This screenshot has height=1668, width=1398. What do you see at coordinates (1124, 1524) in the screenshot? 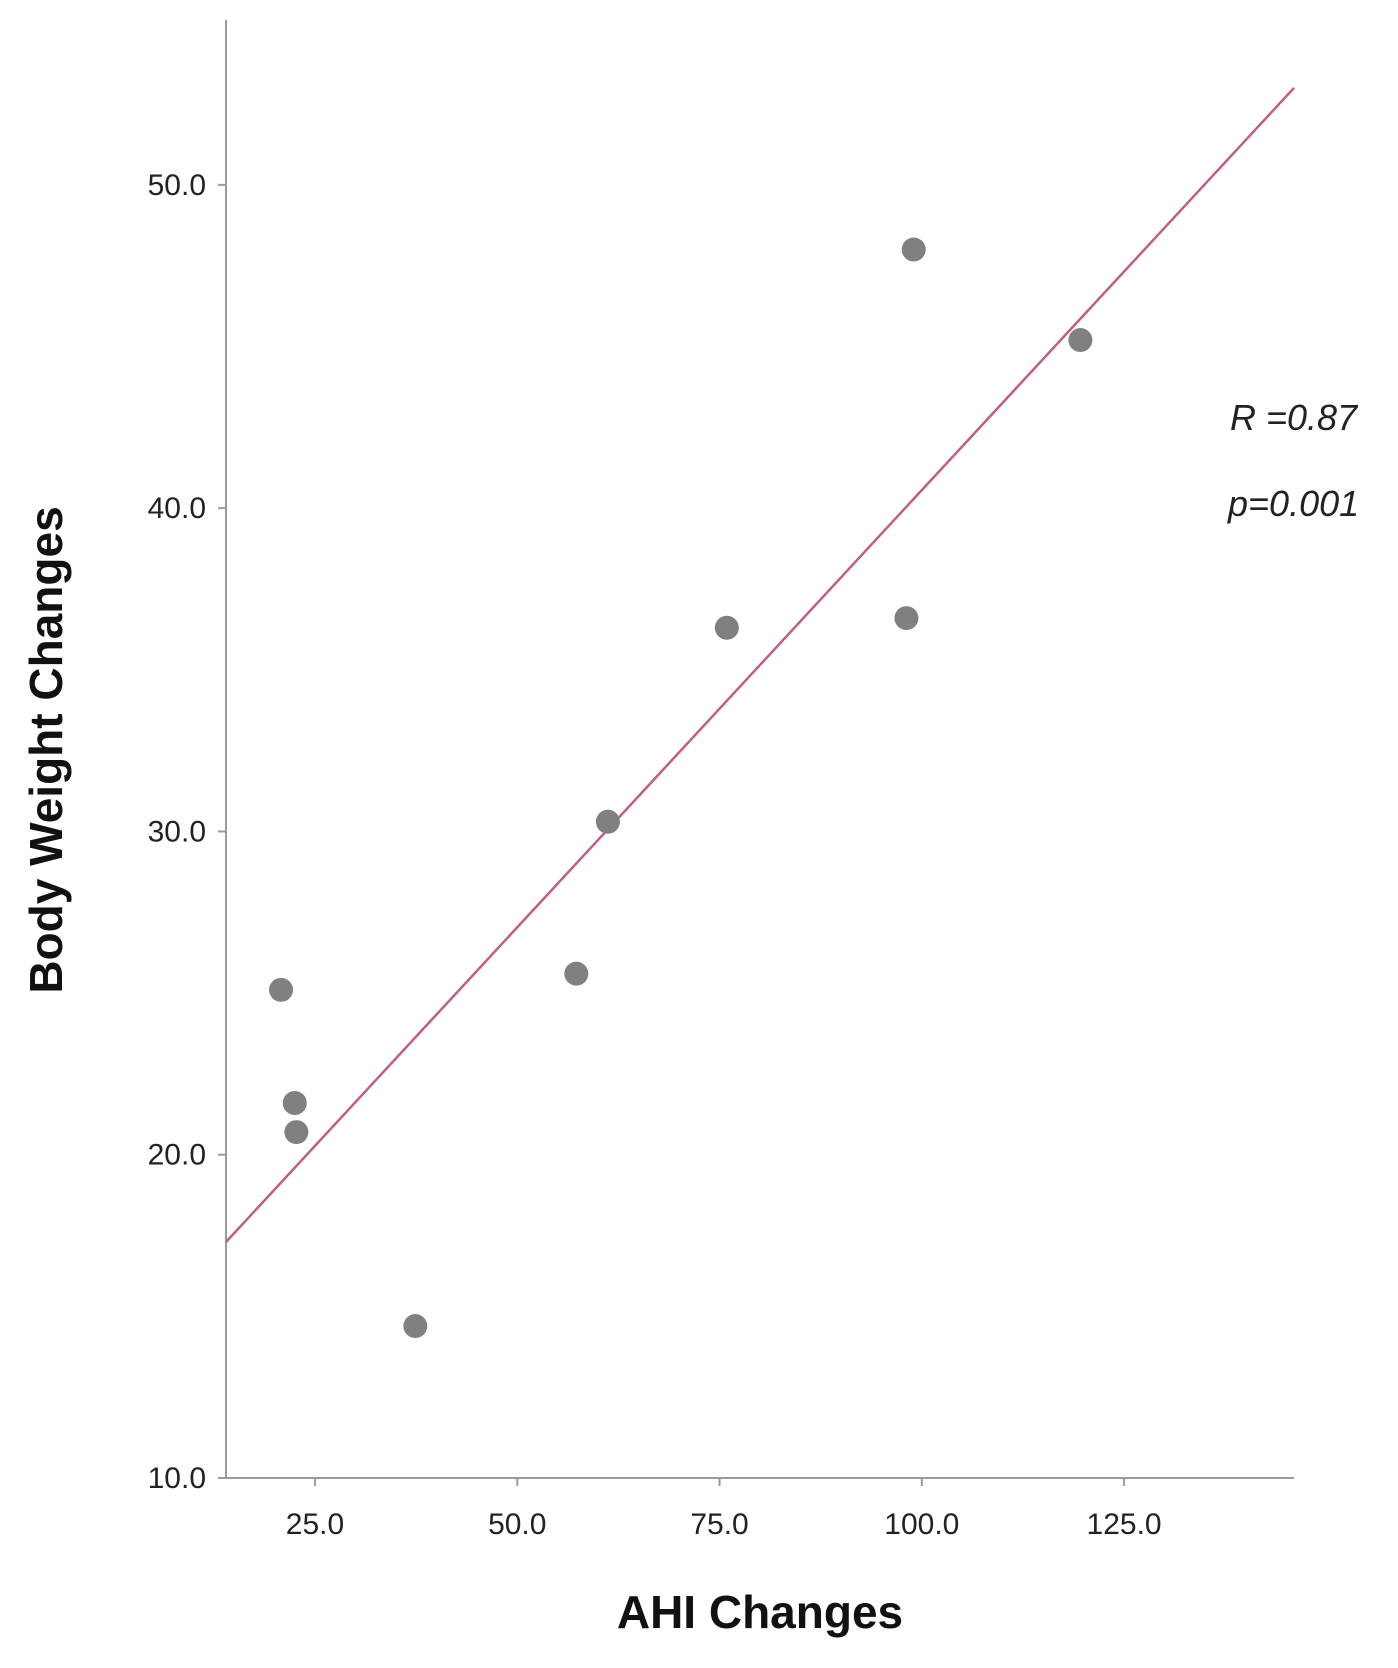
I see `x-tick-label: 125.0` at bounding box center [1124, 1524].